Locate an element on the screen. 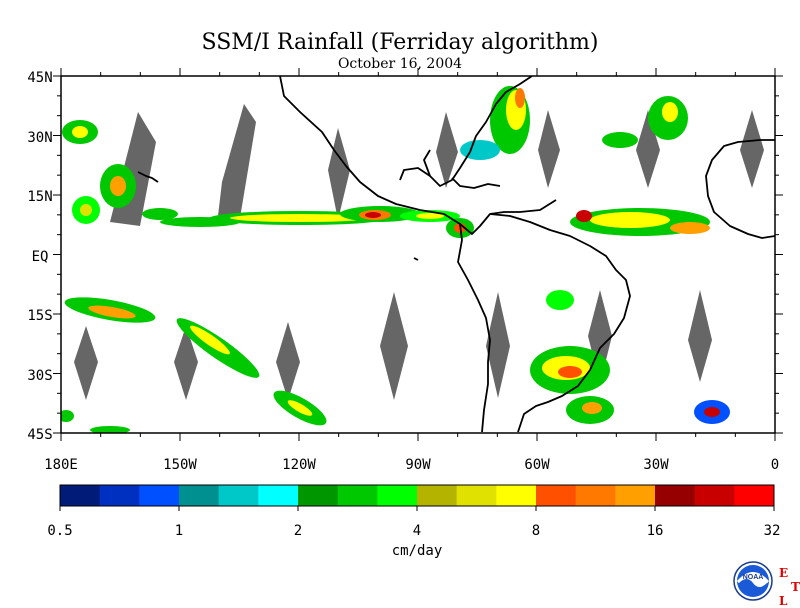  lon-tick-label: 90W is located at coordinates (418, 465).